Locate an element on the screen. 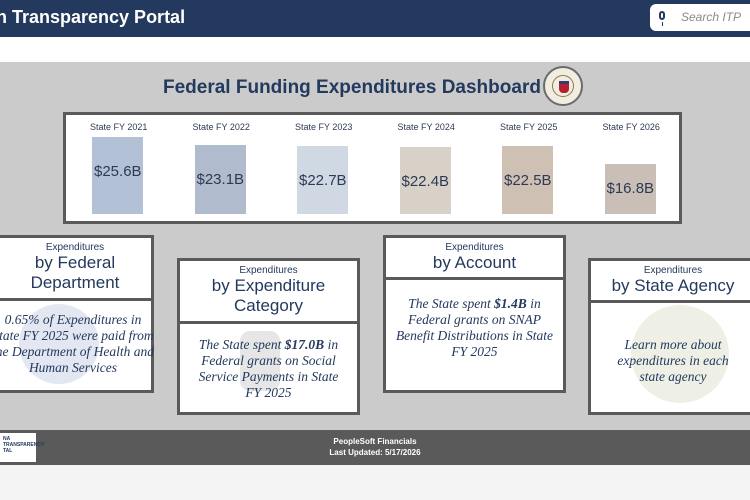 The image size is (750, 500). year-label: State FY 2025 is located at coordinates (529, 127).